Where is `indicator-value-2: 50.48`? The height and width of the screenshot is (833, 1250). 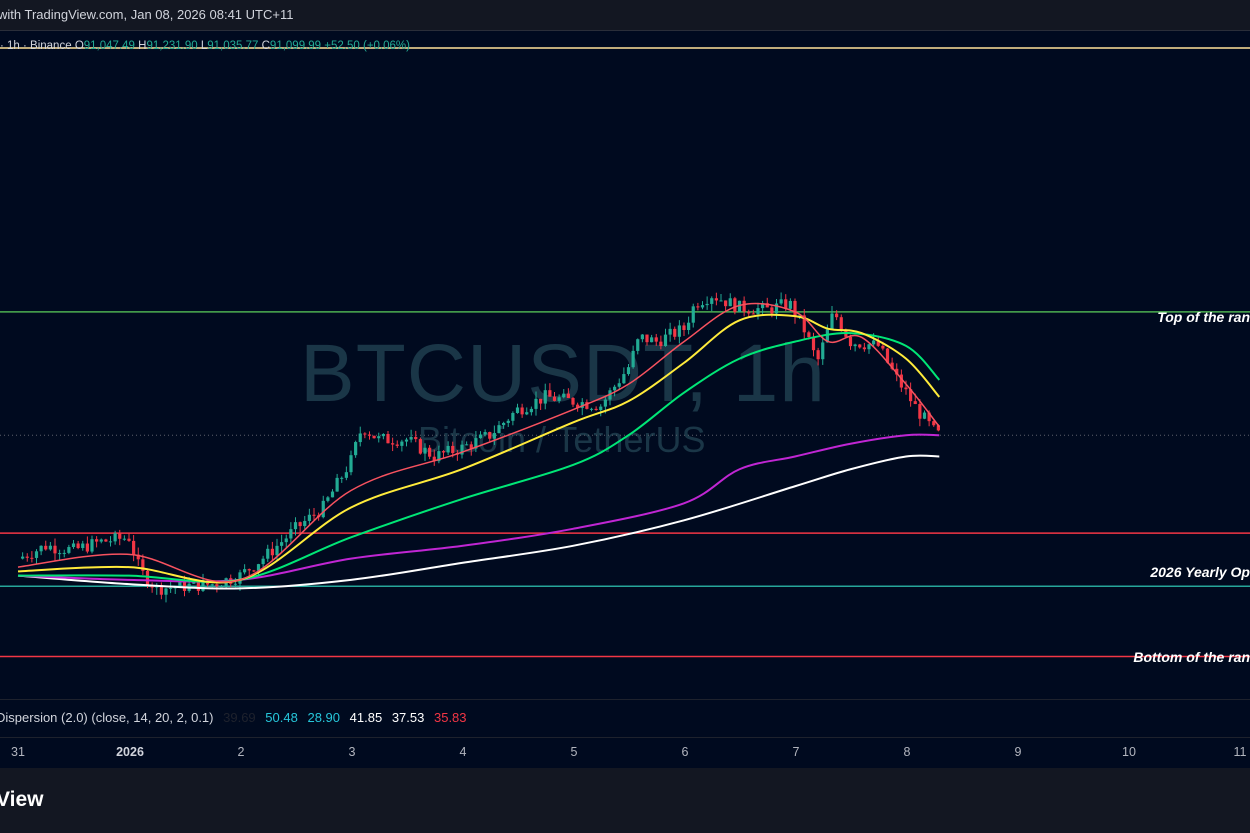
indicator-value-2: 50.48 is located at coordinates (281, 717).